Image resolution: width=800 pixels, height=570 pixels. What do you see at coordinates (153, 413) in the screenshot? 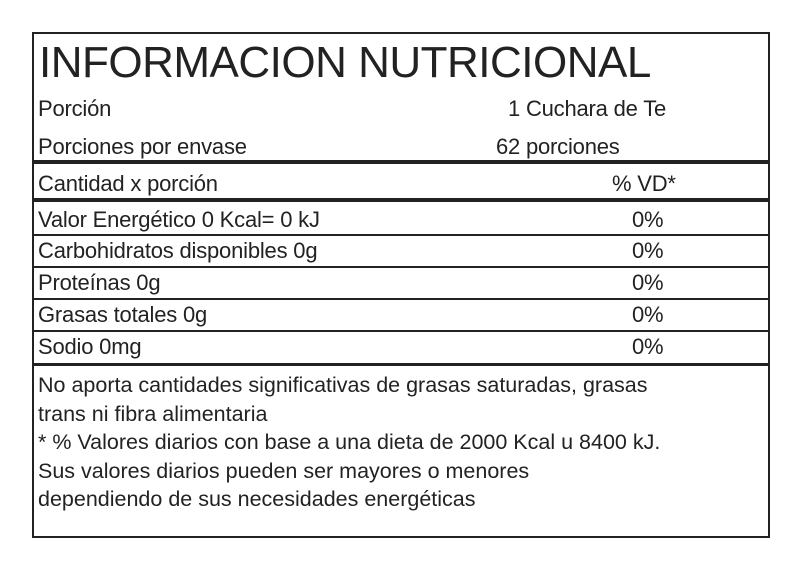
I see `footnote-line: trans ni fibra alimentaria` at bounding box center [153, 413].